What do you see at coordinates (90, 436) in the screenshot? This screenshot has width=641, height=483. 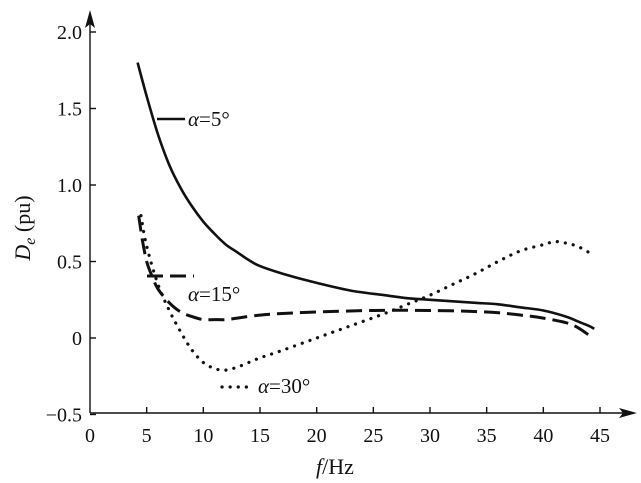 I see `x-tick-label: 0` at bounding box center [90, 436].